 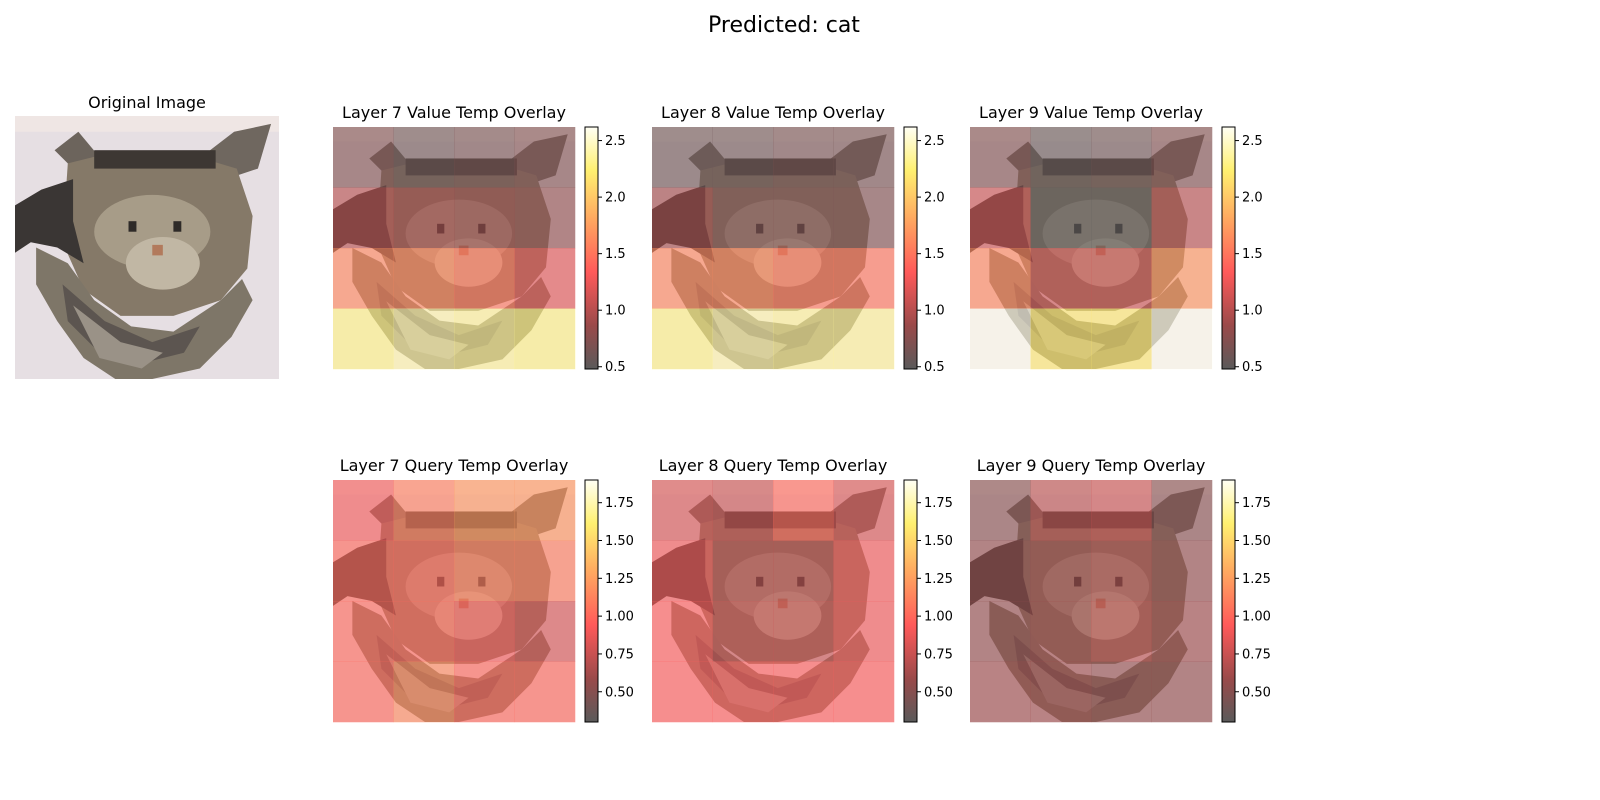 What do you see at coordinates (615, 254) in the screenshot?
I see `colorbar-tick-label: 1.5` at bounding box center [615, 254].